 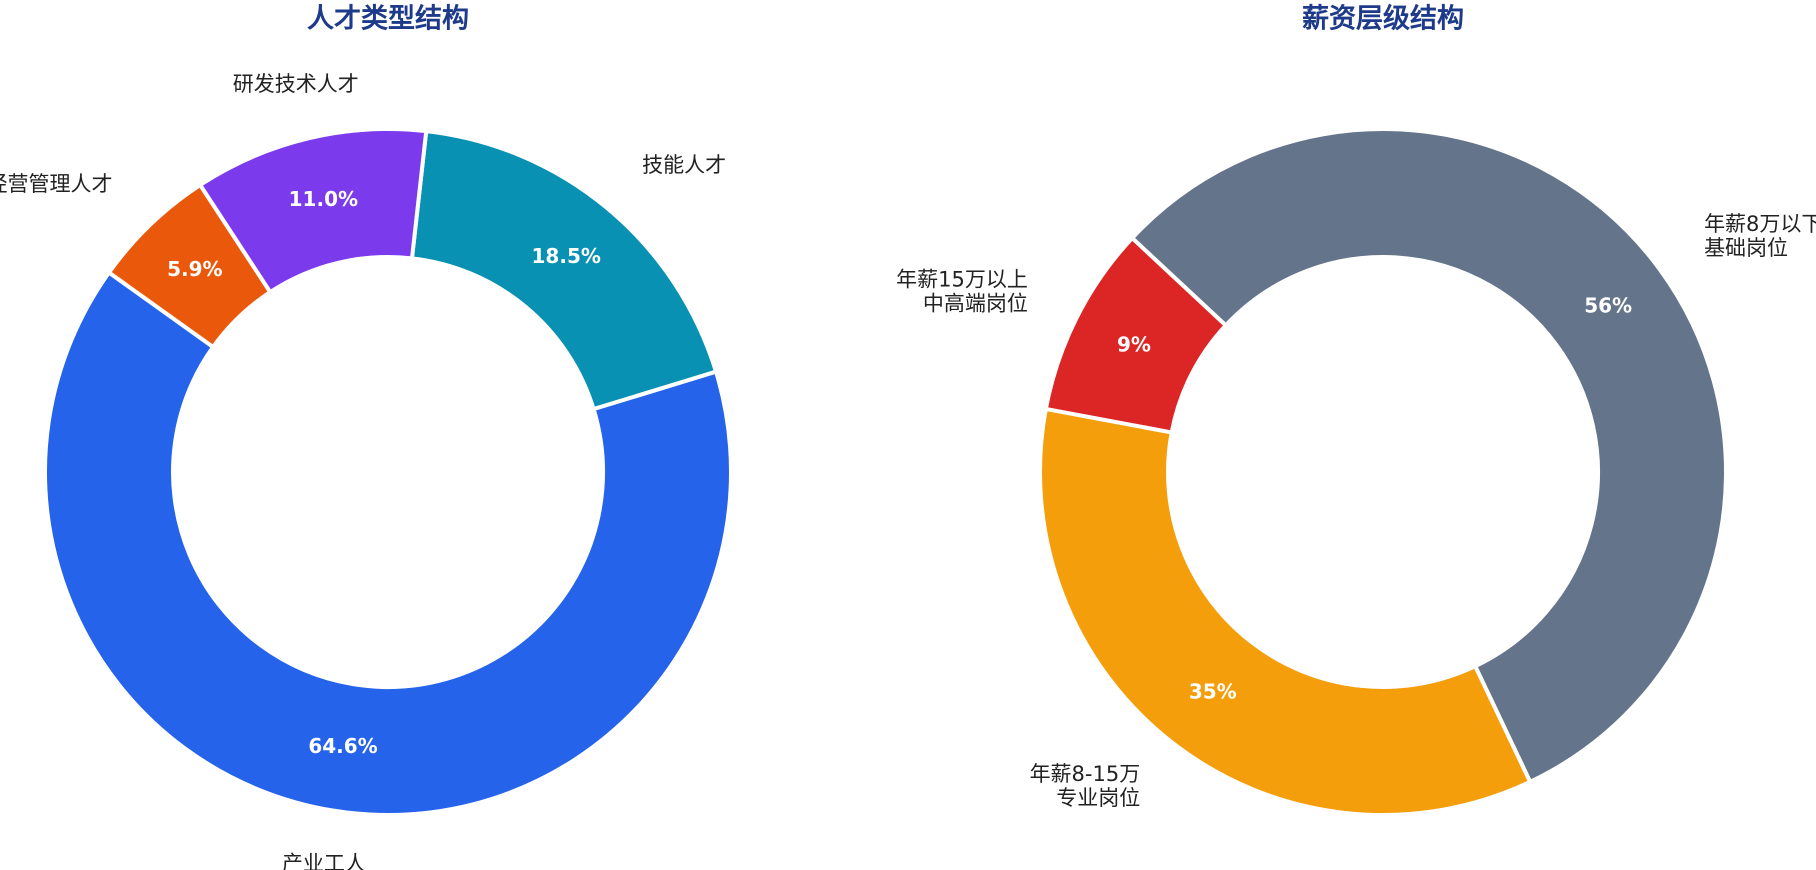 What do you see at coordinates (1098, 798) in the screenshot?
I see `category-label-line: 专业岗位` at bounding box center [1098, 798].